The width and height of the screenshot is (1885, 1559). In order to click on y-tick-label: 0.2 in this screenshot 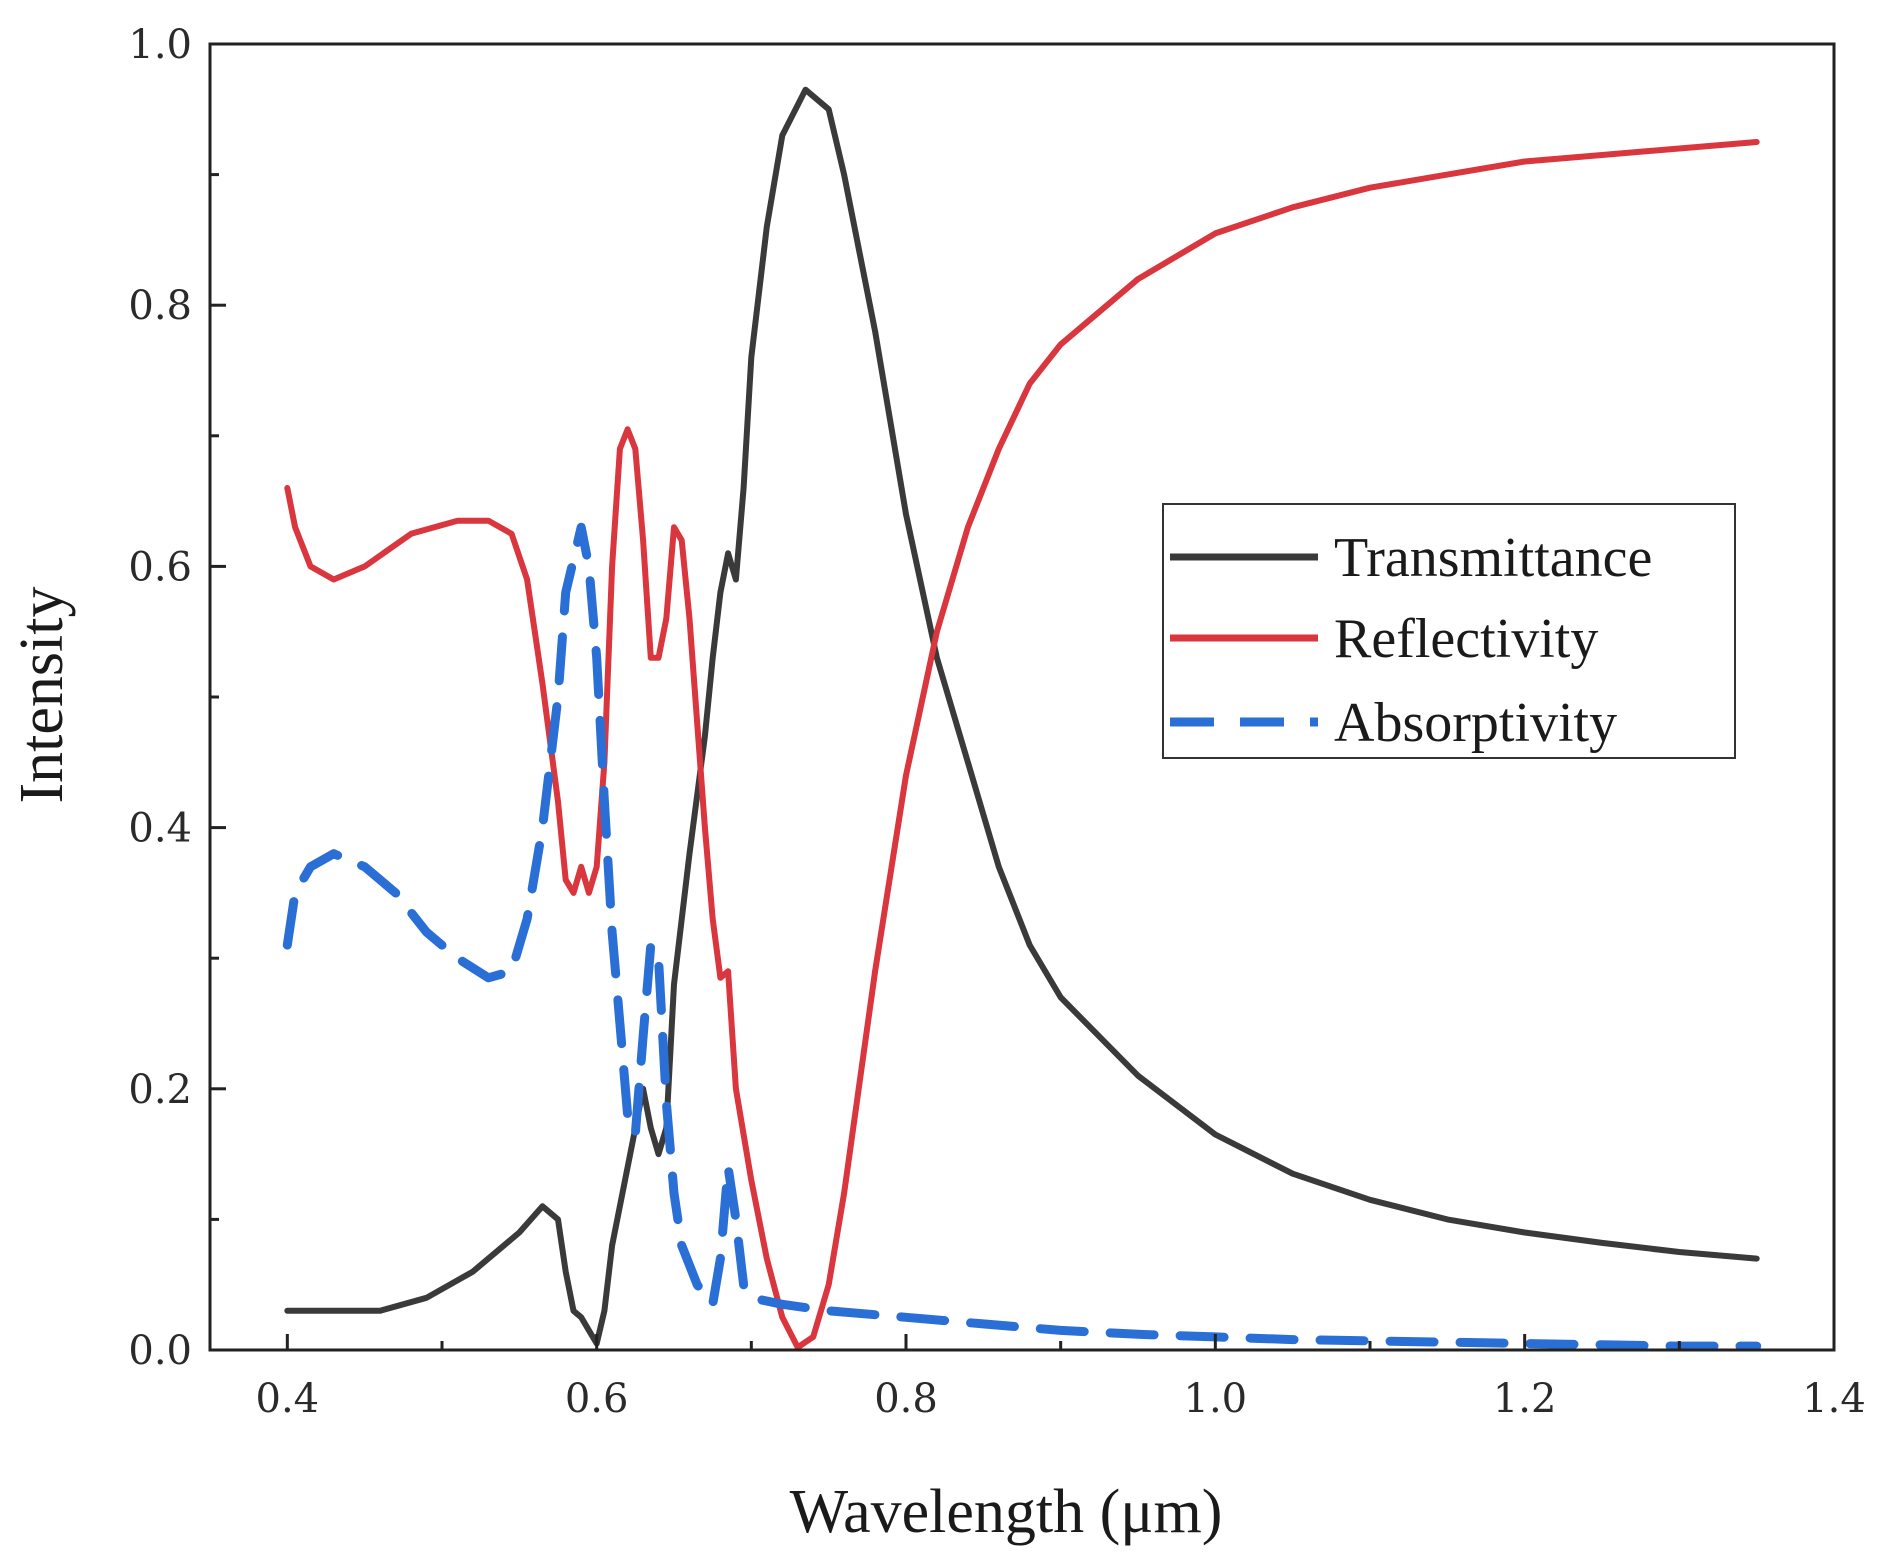, I will do `click(160, 1090)`.